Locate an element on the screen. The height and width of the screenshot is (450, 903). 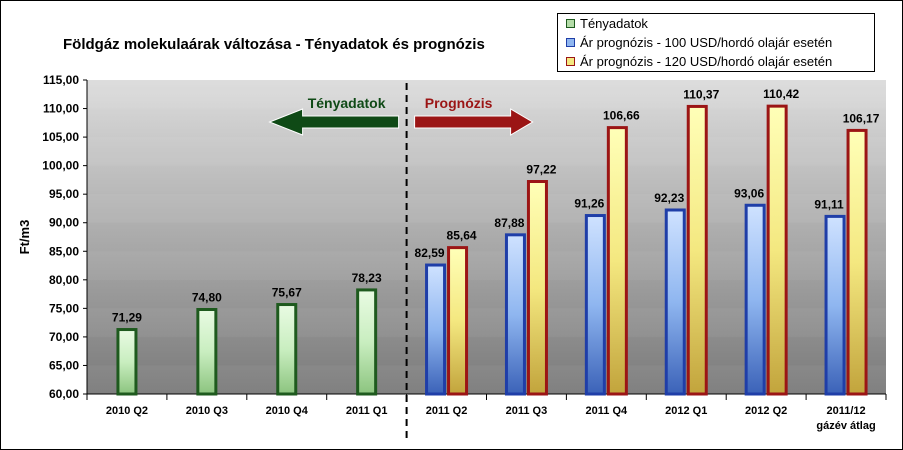
y-tick-label: 80,00 is located at coordinates (64, 280).